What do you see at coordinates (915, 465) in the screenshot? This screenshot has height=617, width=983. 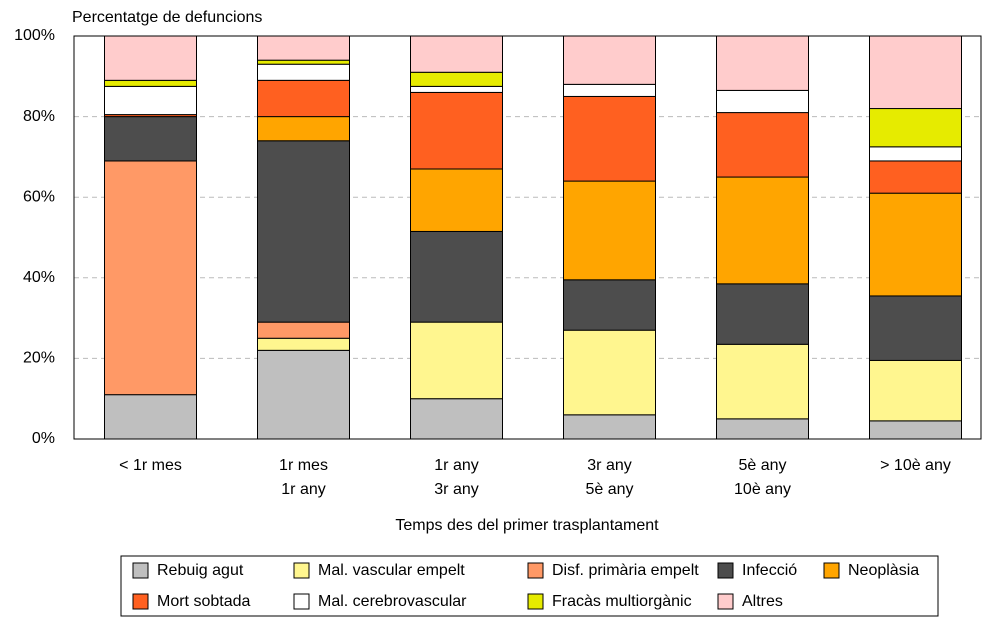 I see `x-tick-label: > 10è any` at bounding box center [915, 465].